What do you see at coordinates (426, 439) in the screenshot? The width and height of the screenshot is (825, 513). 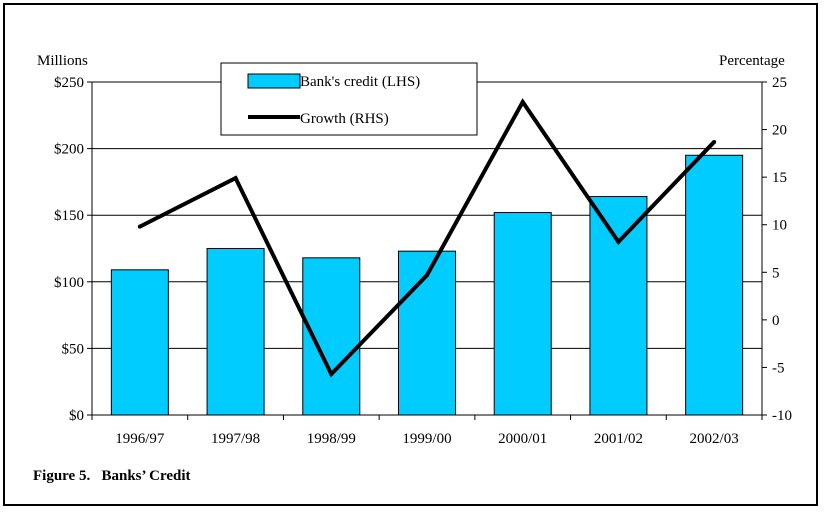 I see `x-tick-label: 1999/00` at bounding box center [426, 439].